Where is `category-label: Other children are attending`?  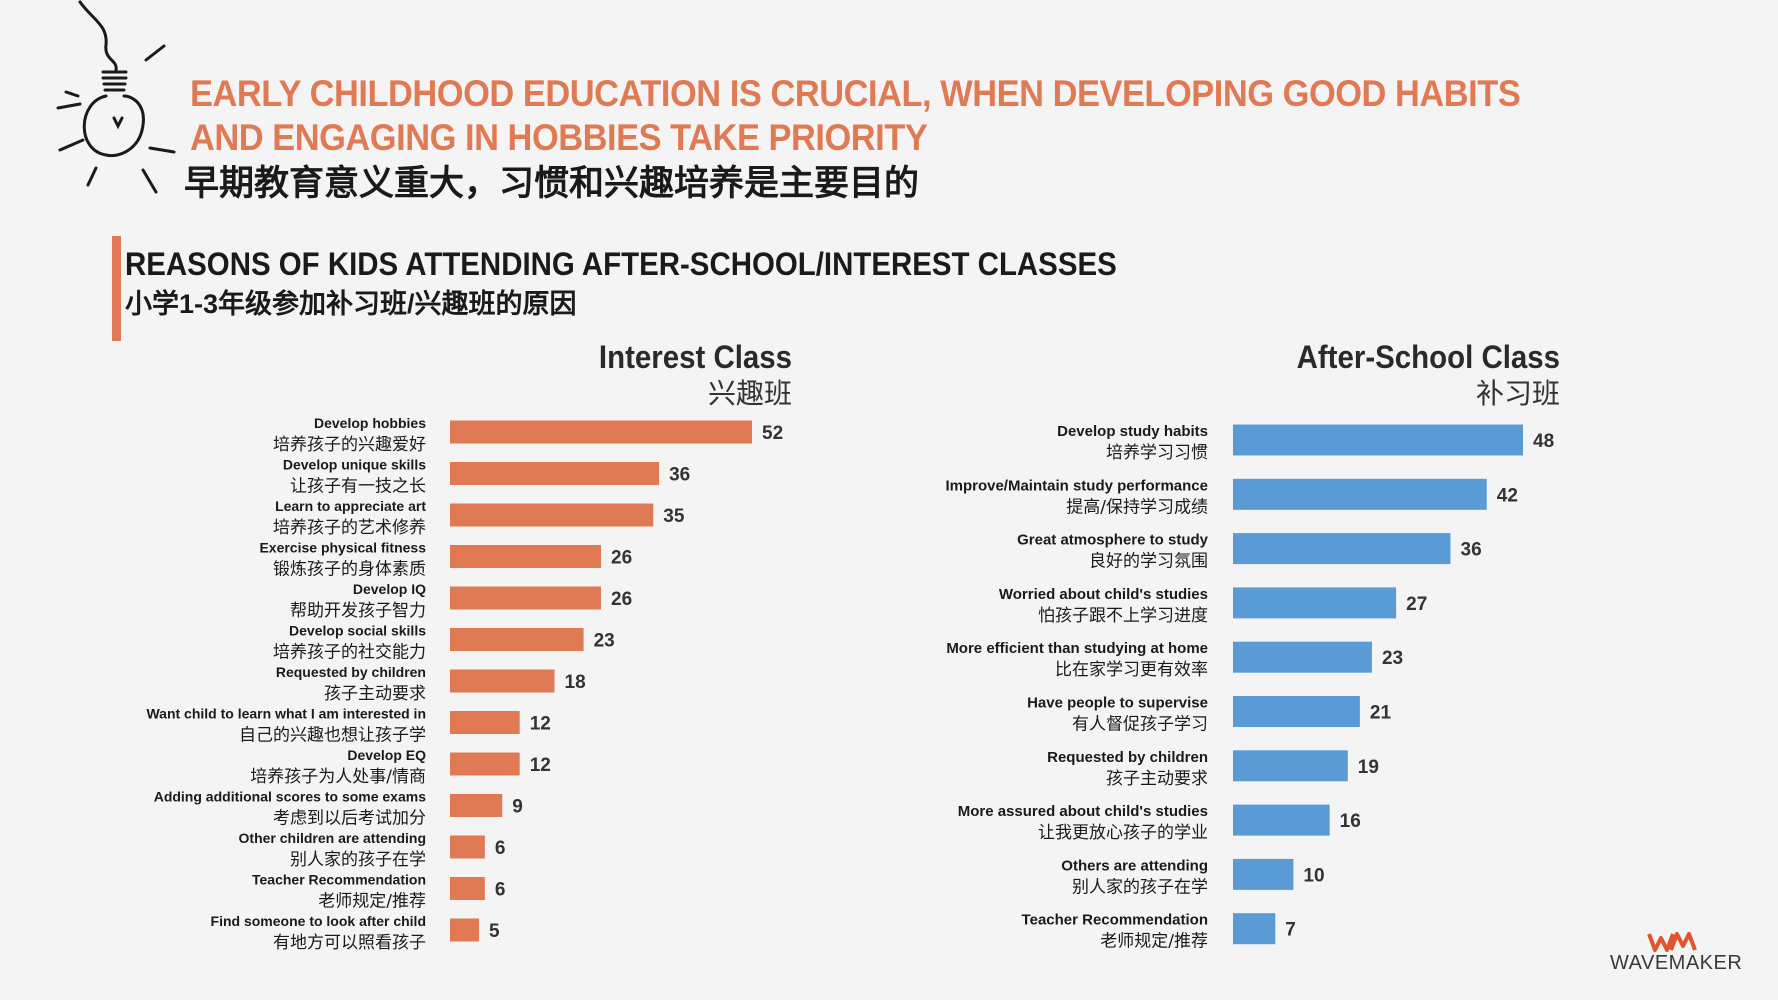 category-label: Other children are attending is located at coordinates (332, 838).